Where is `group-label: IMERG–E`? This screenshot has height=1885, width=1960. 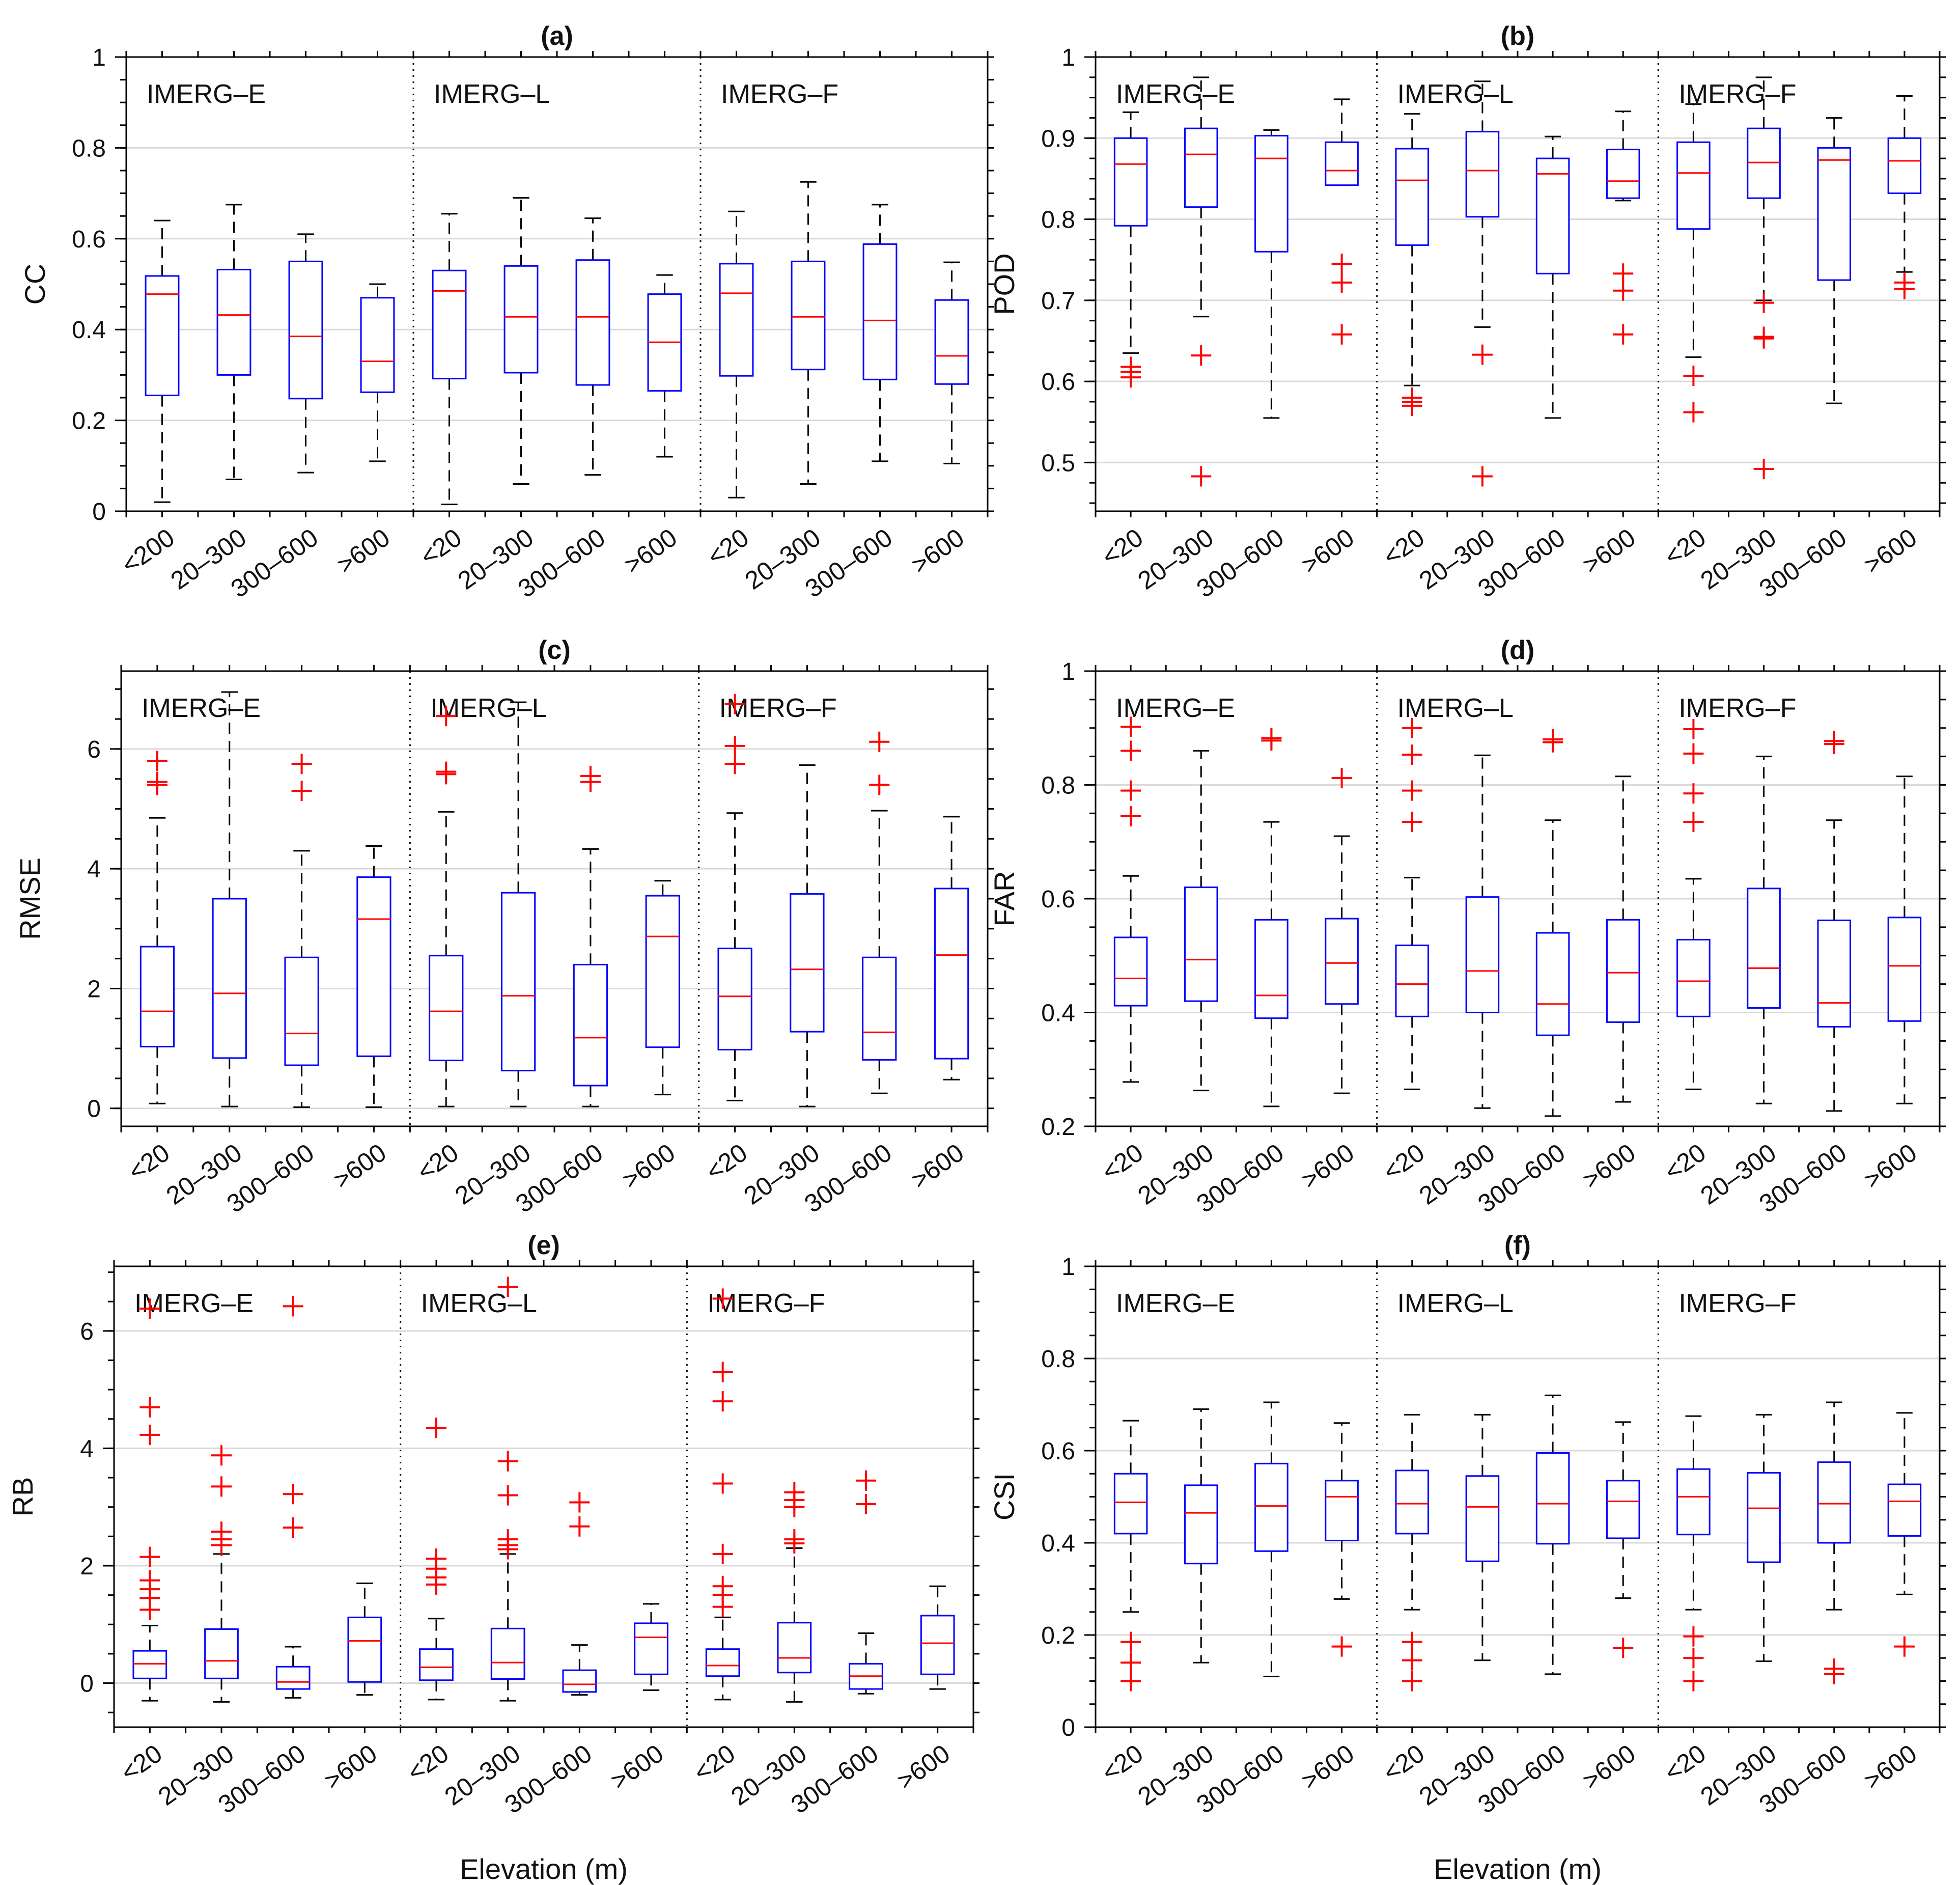
group-label: IMERG–E is located at coordinates (194, 1304).